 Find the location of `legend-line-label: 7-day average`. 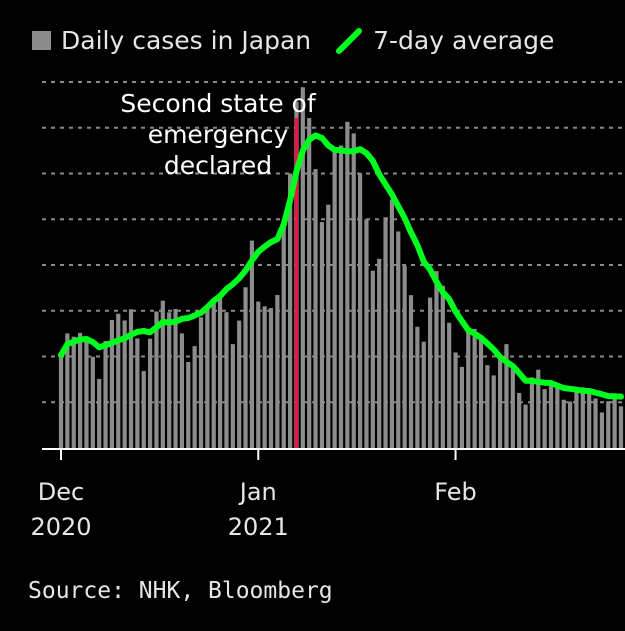

legend-line-label: 7-day average is located at coordinates (464, 40).